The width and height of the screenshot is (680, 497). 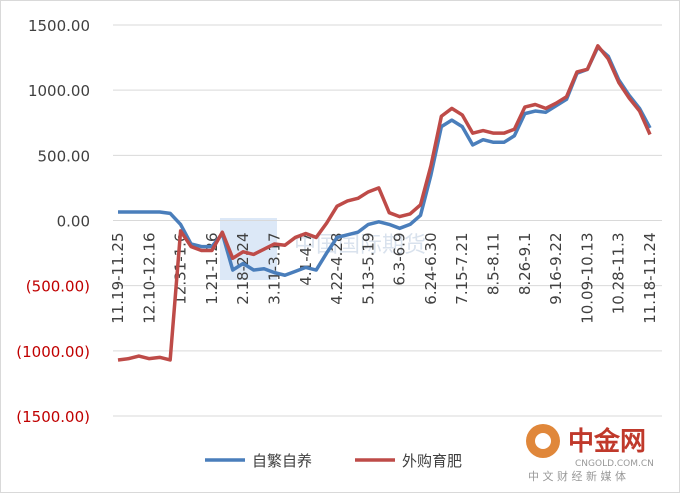 What do you see at coordinates (58, 287) in the screenshot?
I see `y-tick-label: (500.00)` at bounding box center [58, 287].